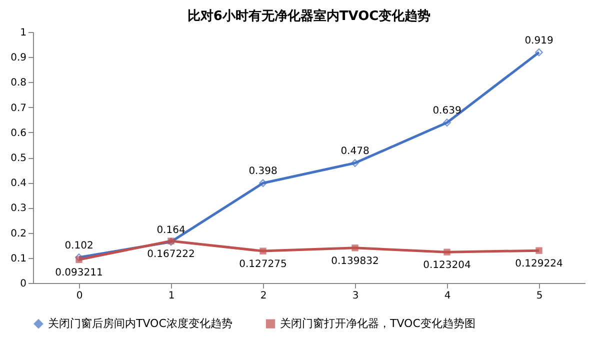 The height and width of the screenshot is (339, 600). I want to click on y-tick-label: 0.8, so click(18, 83).